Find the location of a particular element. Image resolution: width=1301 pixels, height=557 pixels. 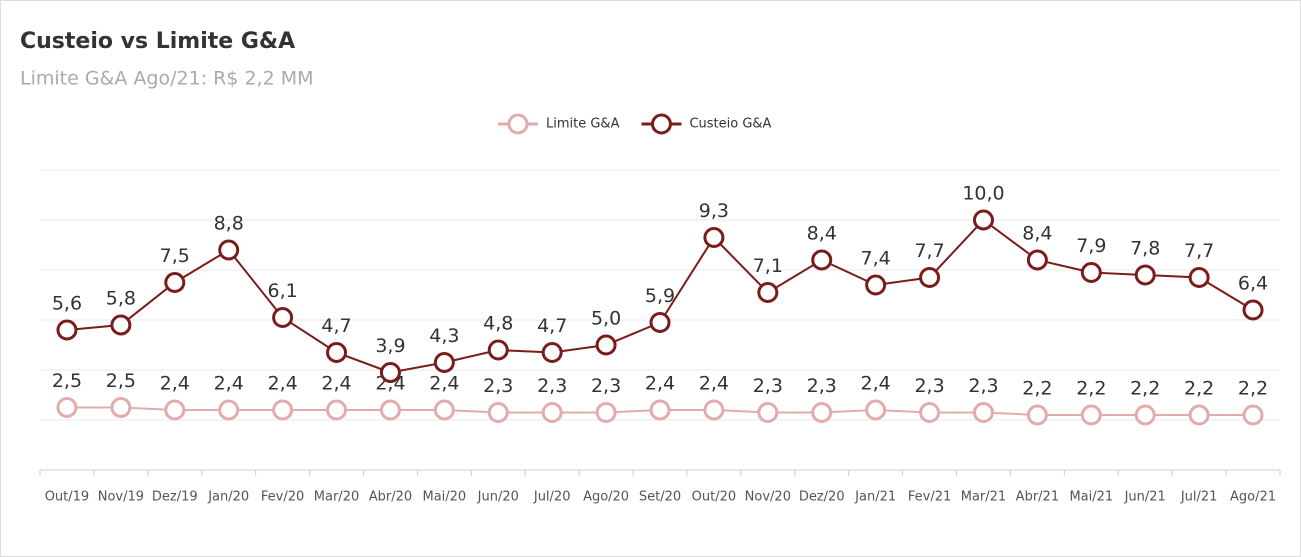

legend-marker is located at coordinates (518, 124).